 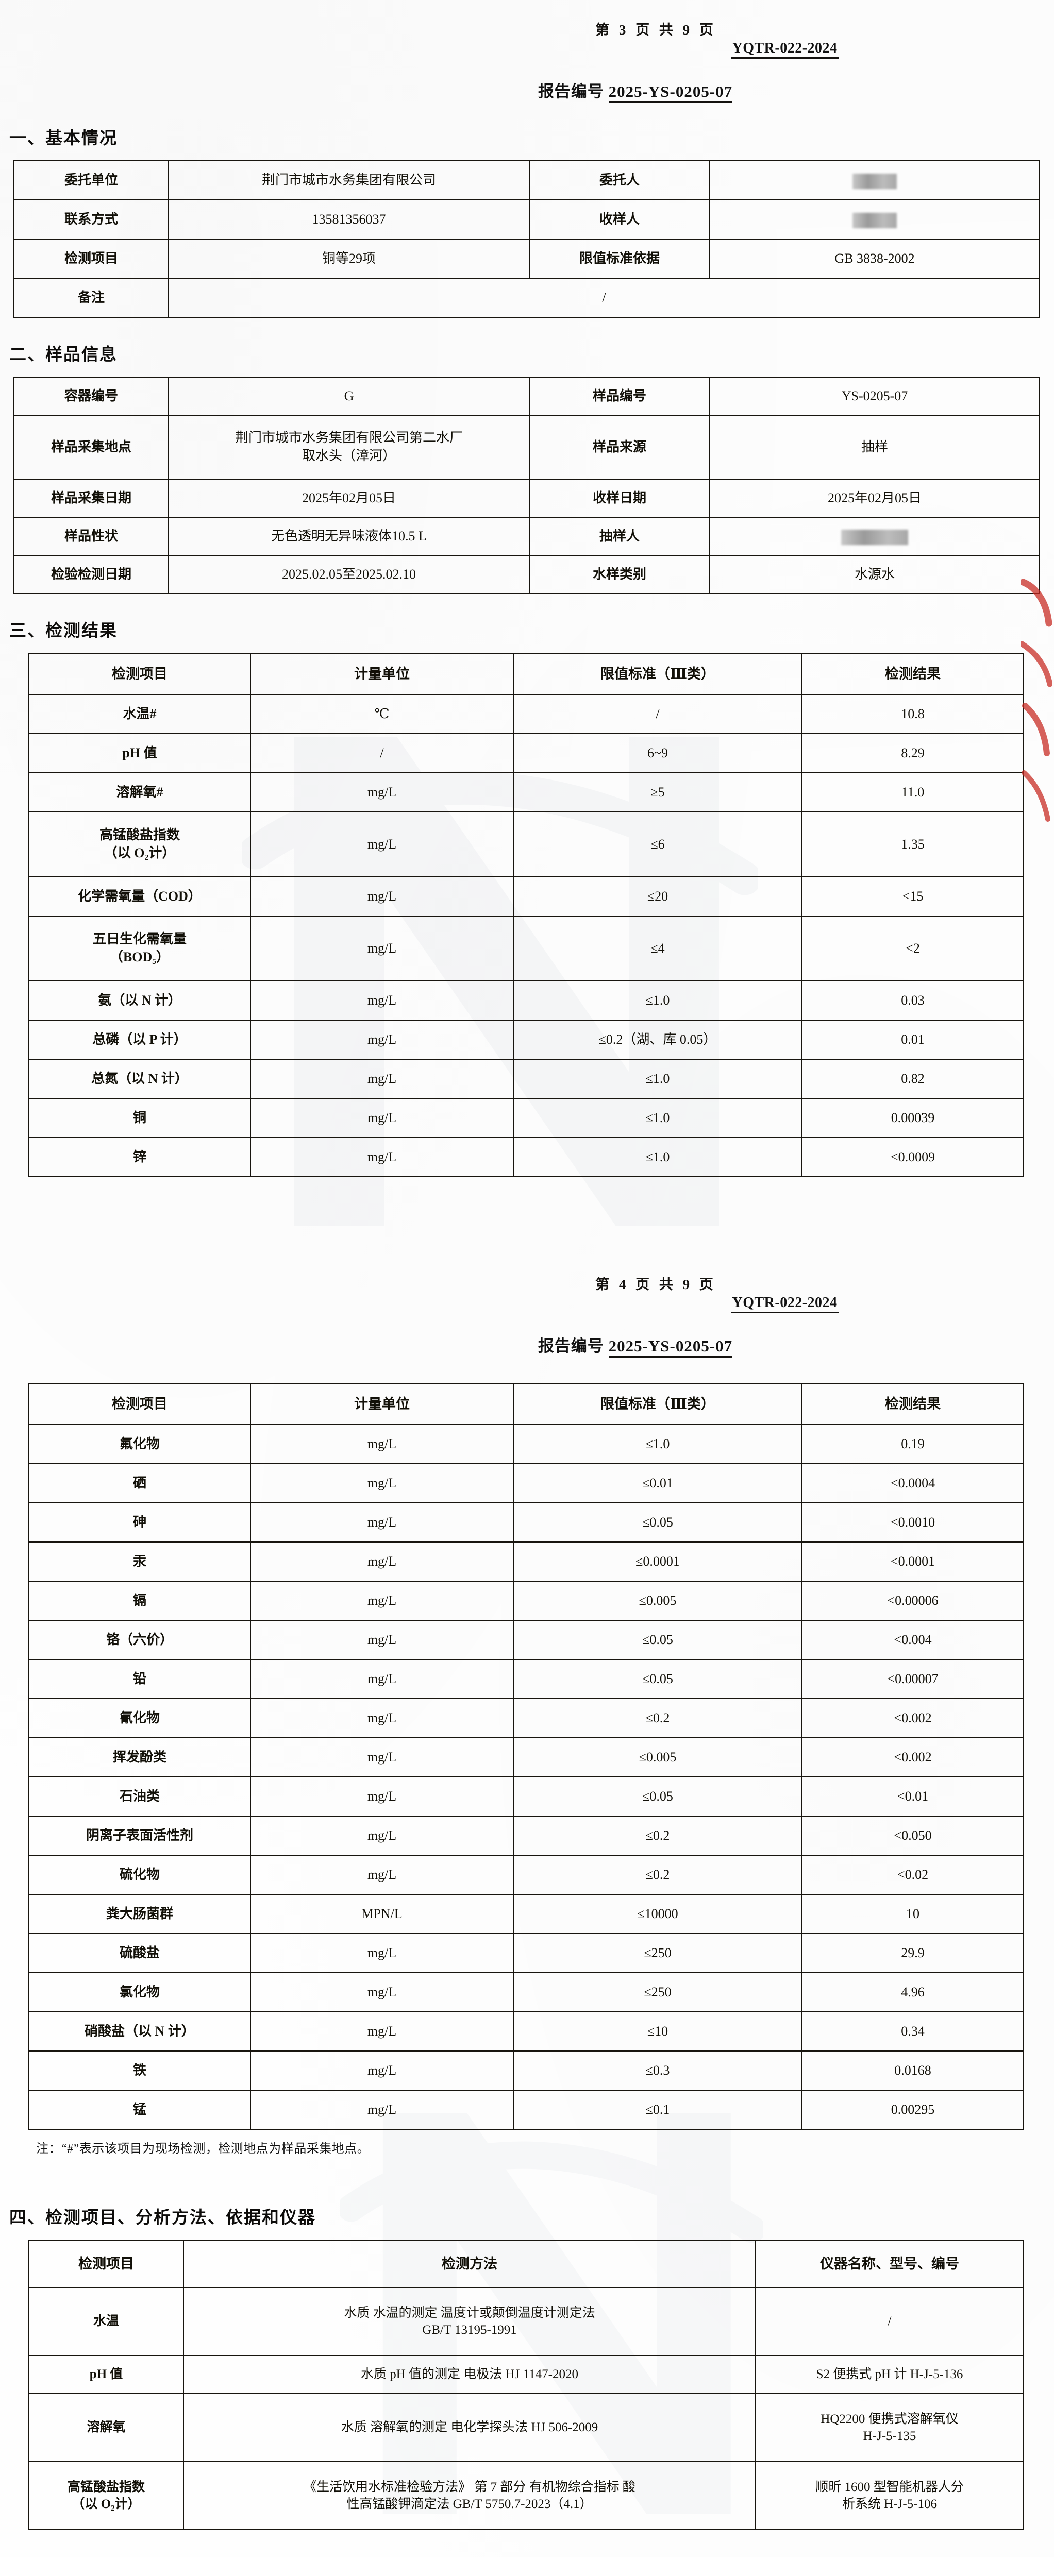 I want to click on page-number-label: 第 4 页 共 9 页, so click(x=655, y=1284).